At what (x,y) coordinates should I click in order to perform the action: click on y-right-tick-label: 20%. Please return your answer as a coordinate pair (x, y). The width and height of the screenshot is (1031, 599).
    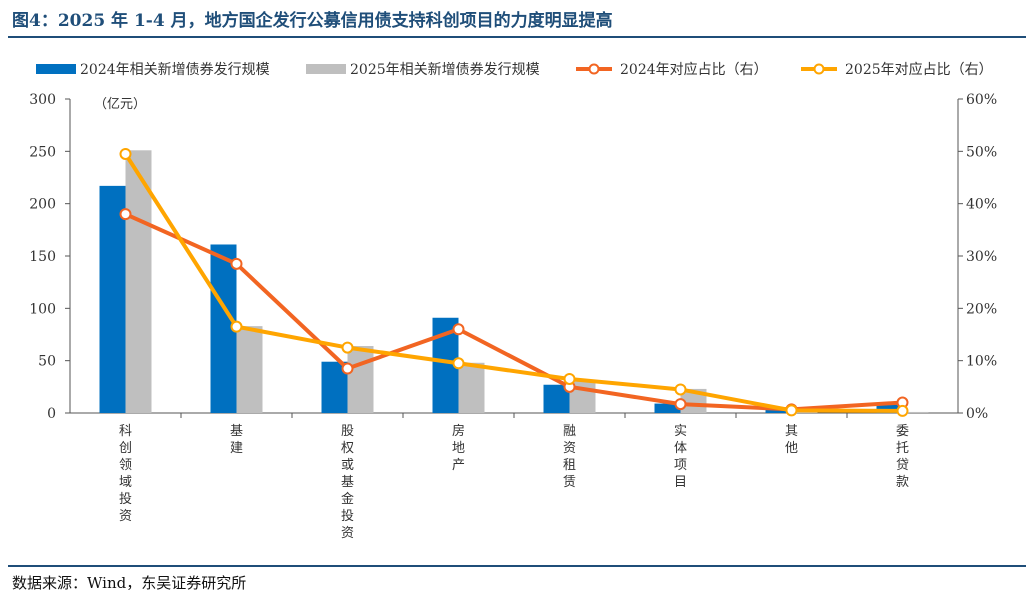
    Looking at the image, I should click on (981, 309).